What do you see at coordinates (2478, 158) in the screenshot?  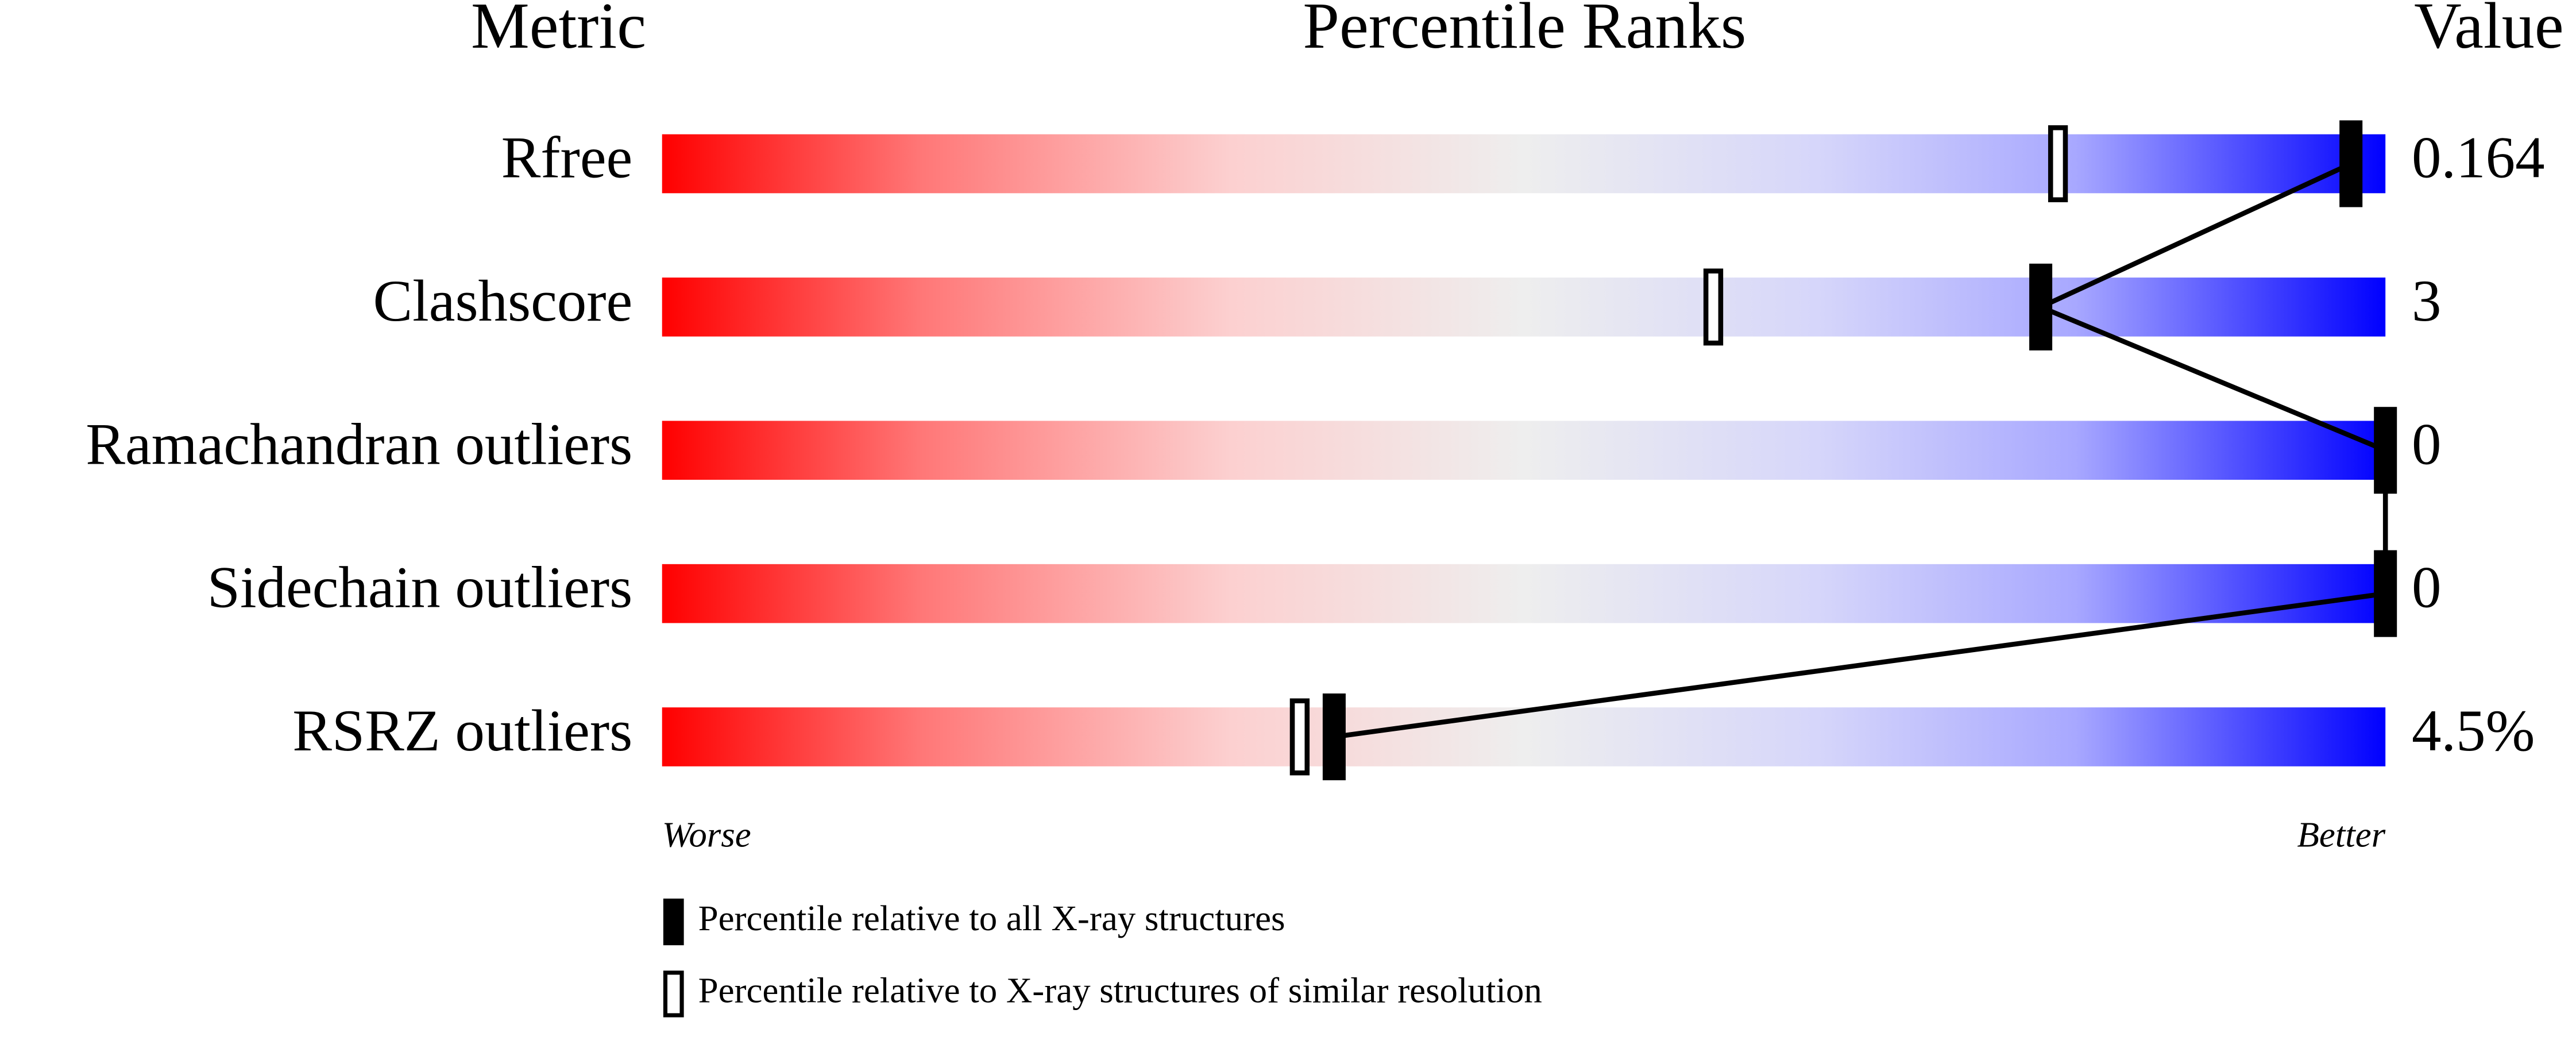 I see `metric-value: 0.164` at bounding box center [2478, 158].